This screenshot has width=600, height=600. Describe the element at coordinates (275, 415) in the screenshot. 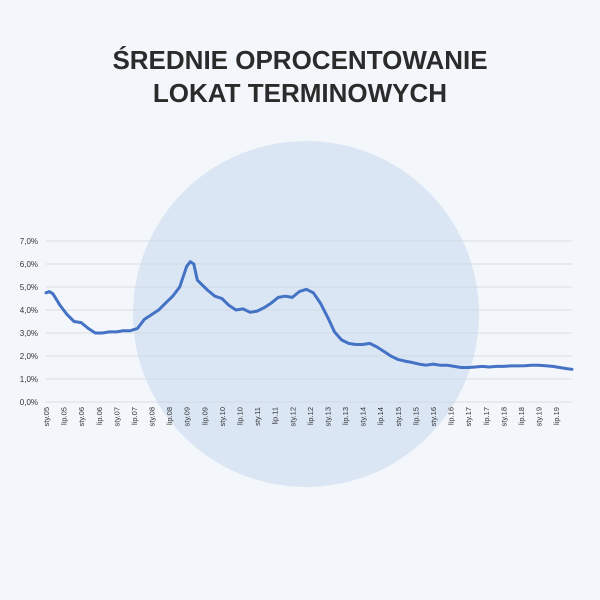

I see `x-tick-label: lip.11` at that location.